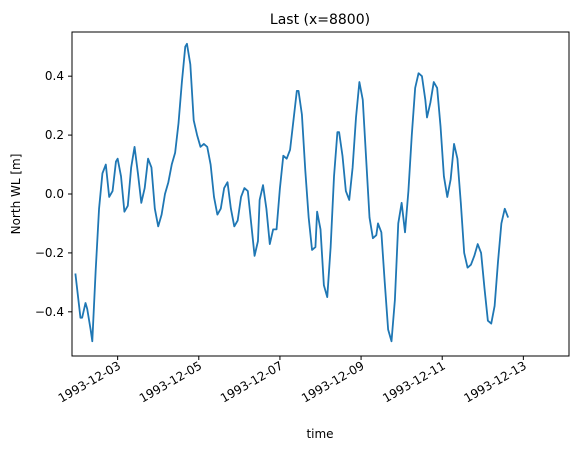  What do you see at coordinates (319, 434) in the screenshot?
I see `x-axis-label: time` at bounding box center [319, 434].